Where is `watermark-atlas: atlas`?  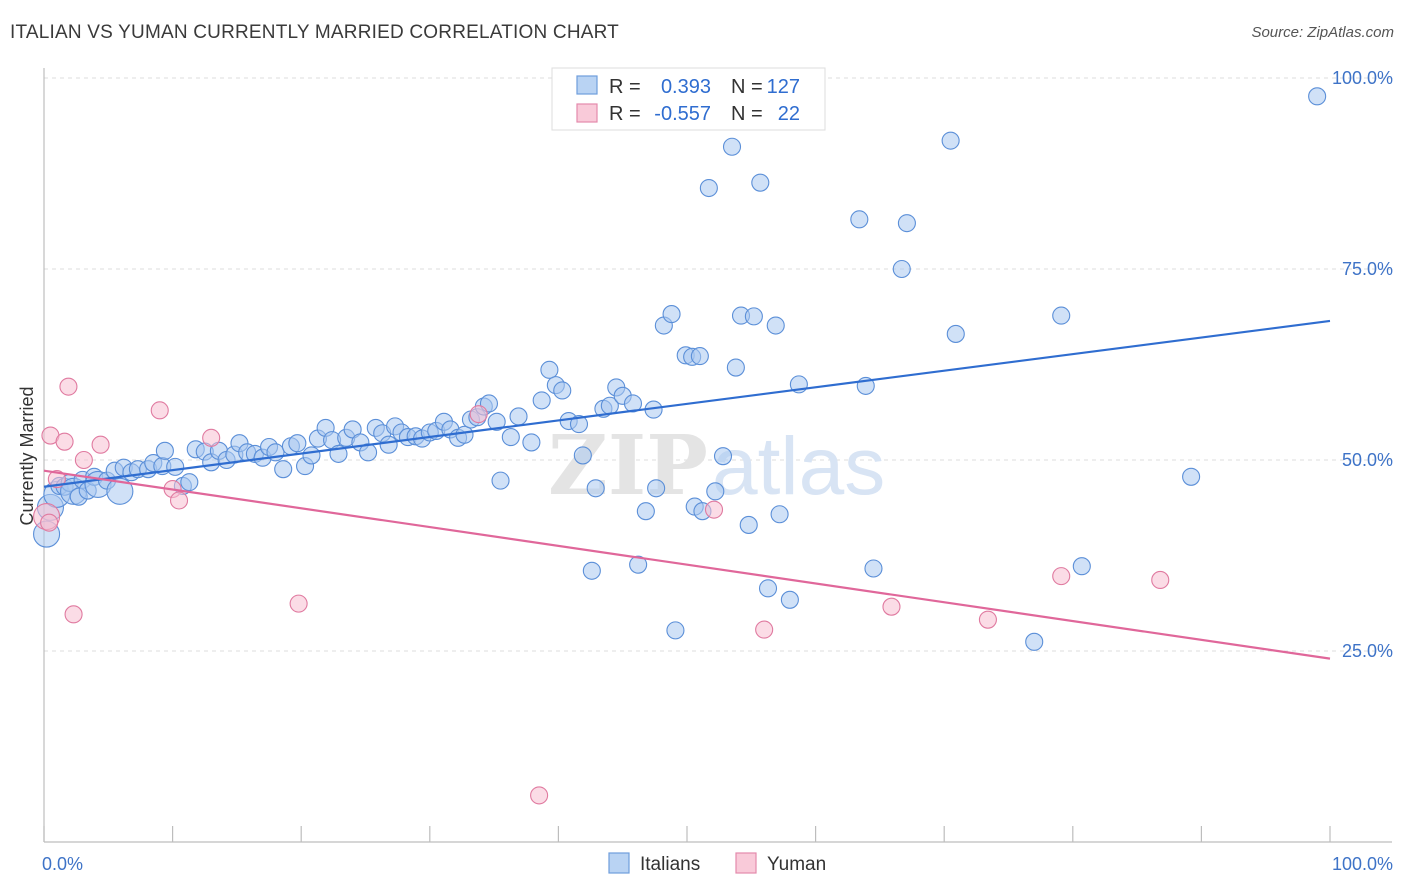 watermark-atlas: atlas is located at coordinates (798, 466).